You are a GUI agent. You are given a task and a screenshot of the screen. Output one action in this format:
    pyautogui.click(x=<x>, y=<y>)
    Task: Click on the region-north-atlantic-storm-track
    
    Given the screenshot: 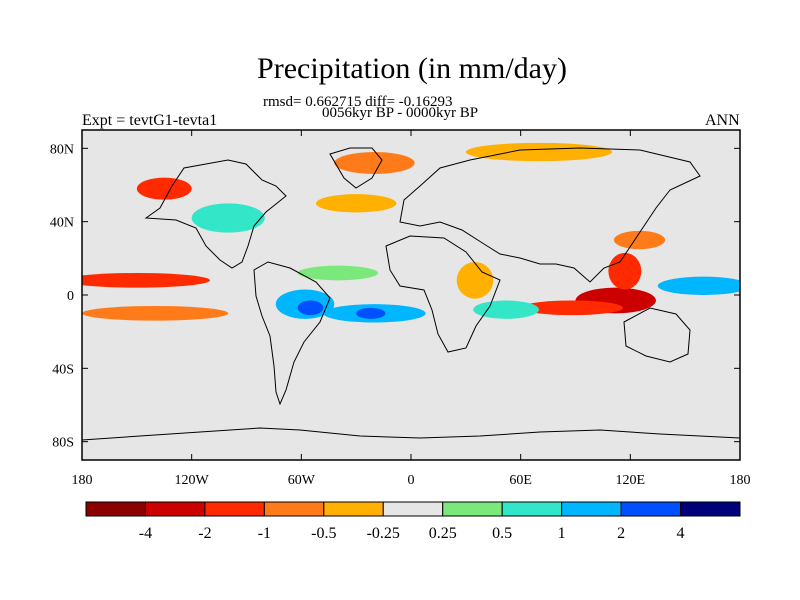 What is the action you would take?
    pyautogui.click(x=356, y=203)
    